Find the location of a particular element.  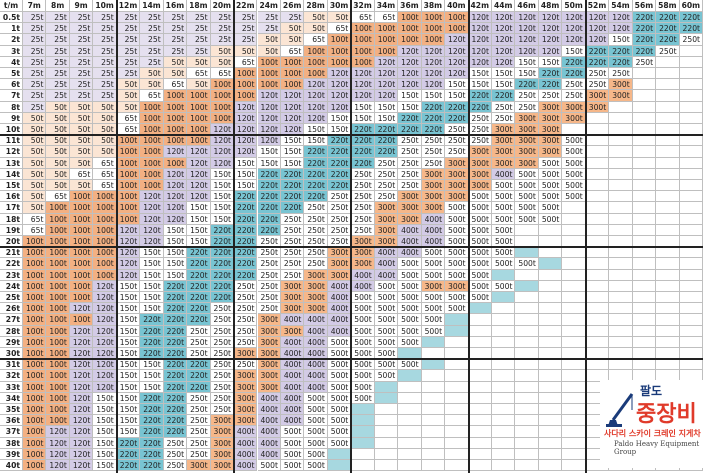

row-header: 34t is located at coordinates (11, 398).